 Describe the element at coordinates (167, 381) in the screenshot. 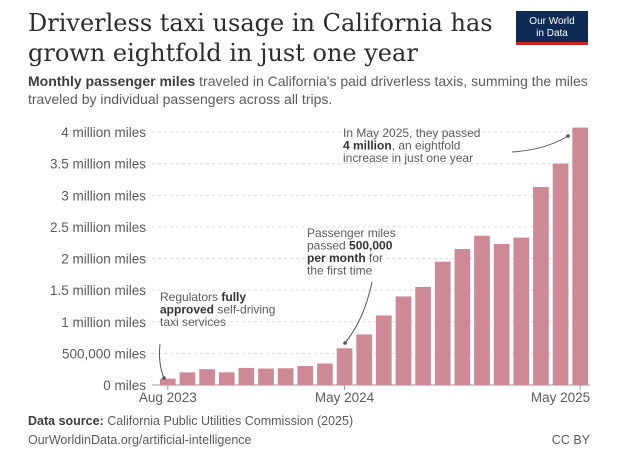

I see `bar-aug-2023: Aug 2023: 100,000 miles` at that location.